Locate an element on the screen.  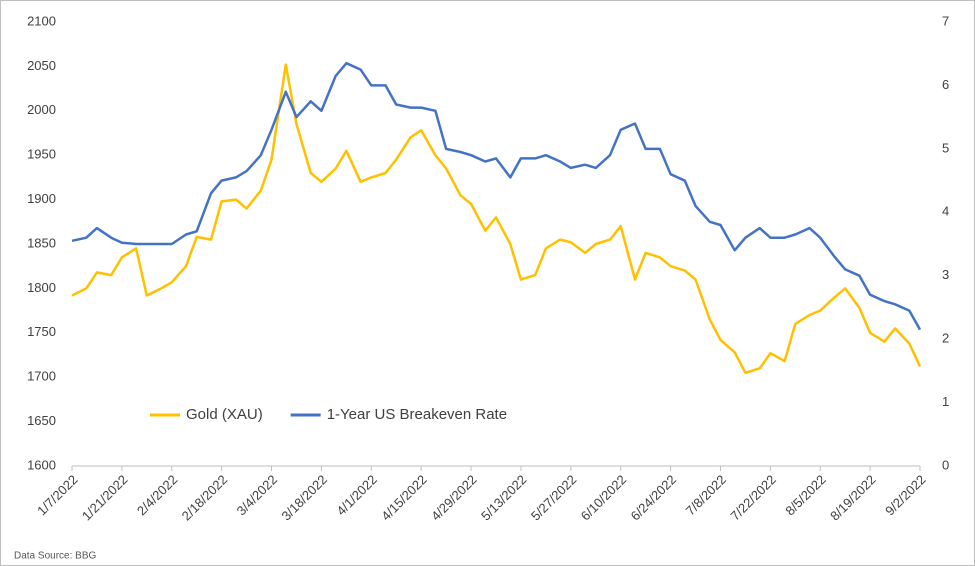
legend: Gold (XAU) 1-Year US Breakeven Rate is located at coordinates (328, 414).